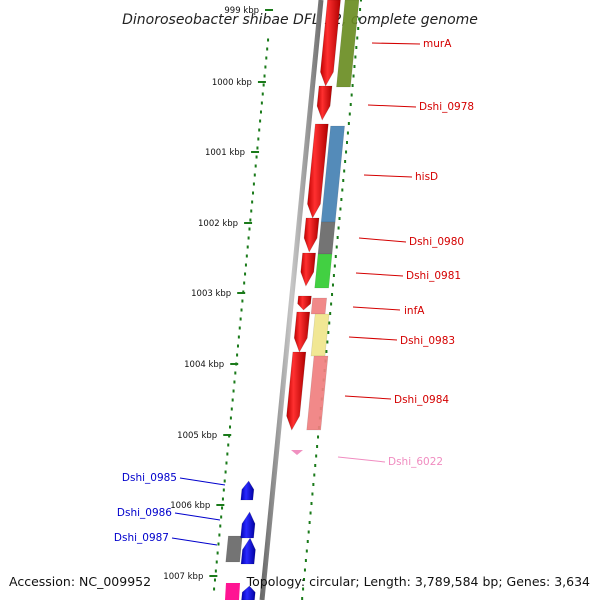 This screenshot has height=600, width=600. I want to click on gene-label: Dshi_6022, so click(415, 462).